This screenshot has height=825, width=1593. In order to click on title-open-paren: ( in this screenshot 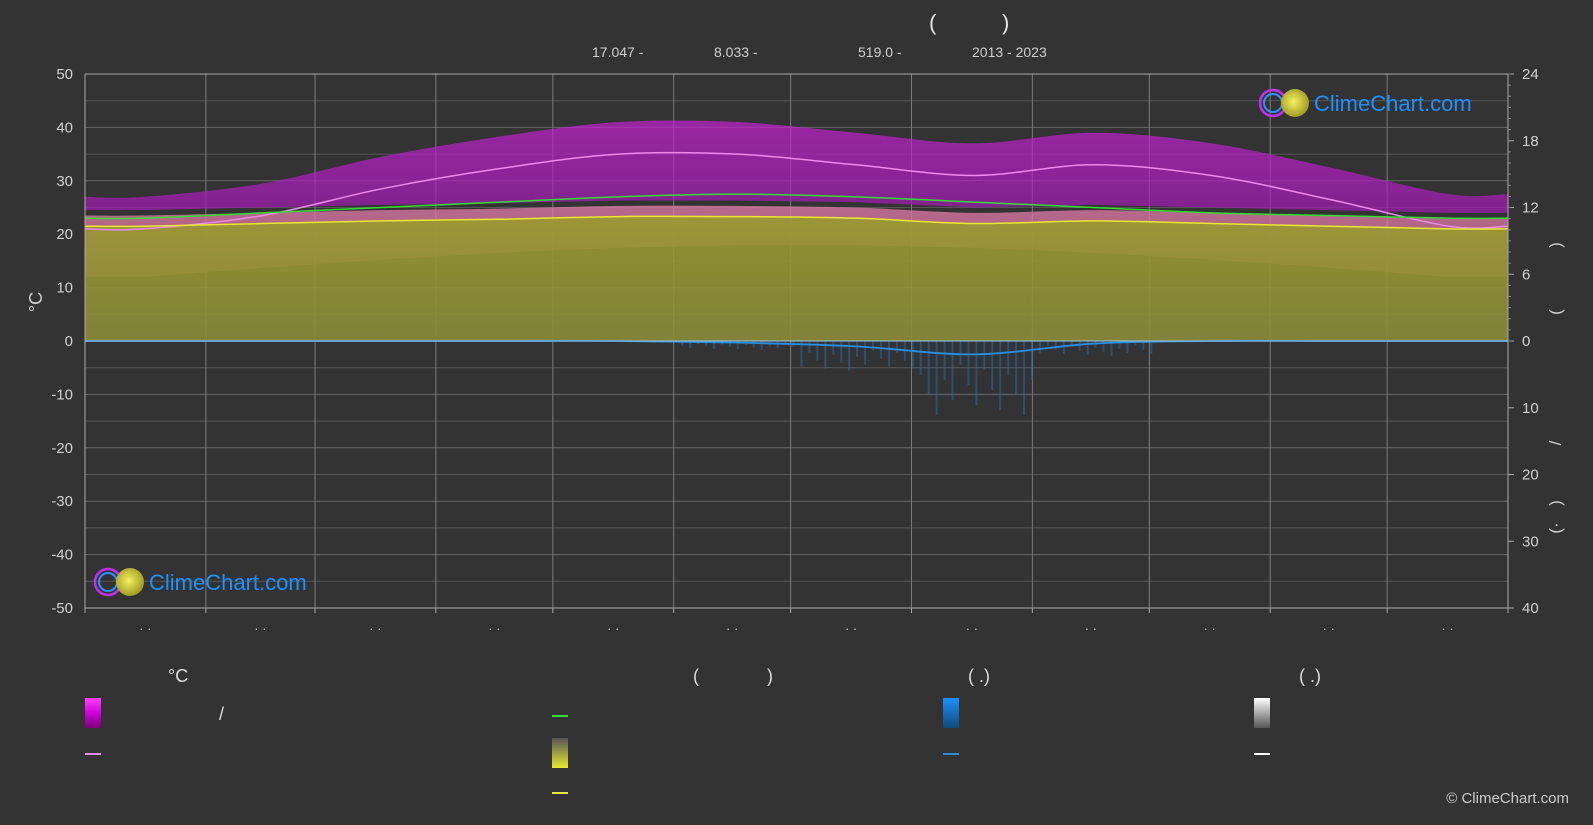, I will do `click(933, 22)`.